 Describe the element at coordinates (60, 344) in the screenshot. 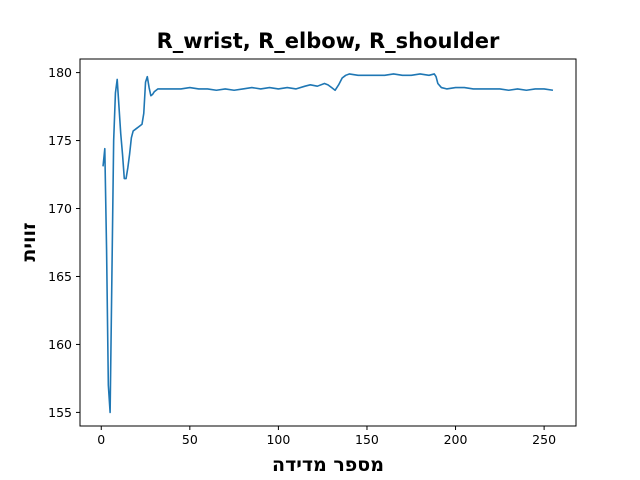

I see `y-tick-label: 160` at that location.